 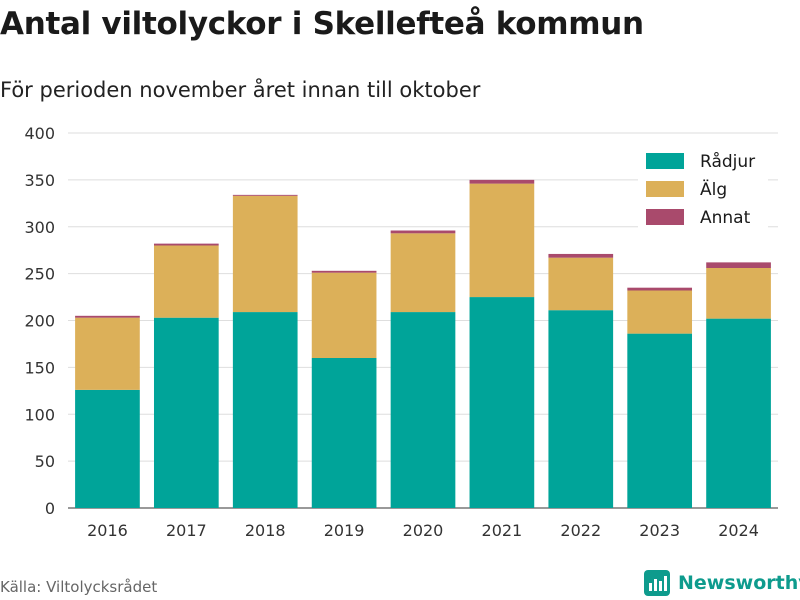 I want to click on x-tick-label: 2018, so click(x=265, y=530).